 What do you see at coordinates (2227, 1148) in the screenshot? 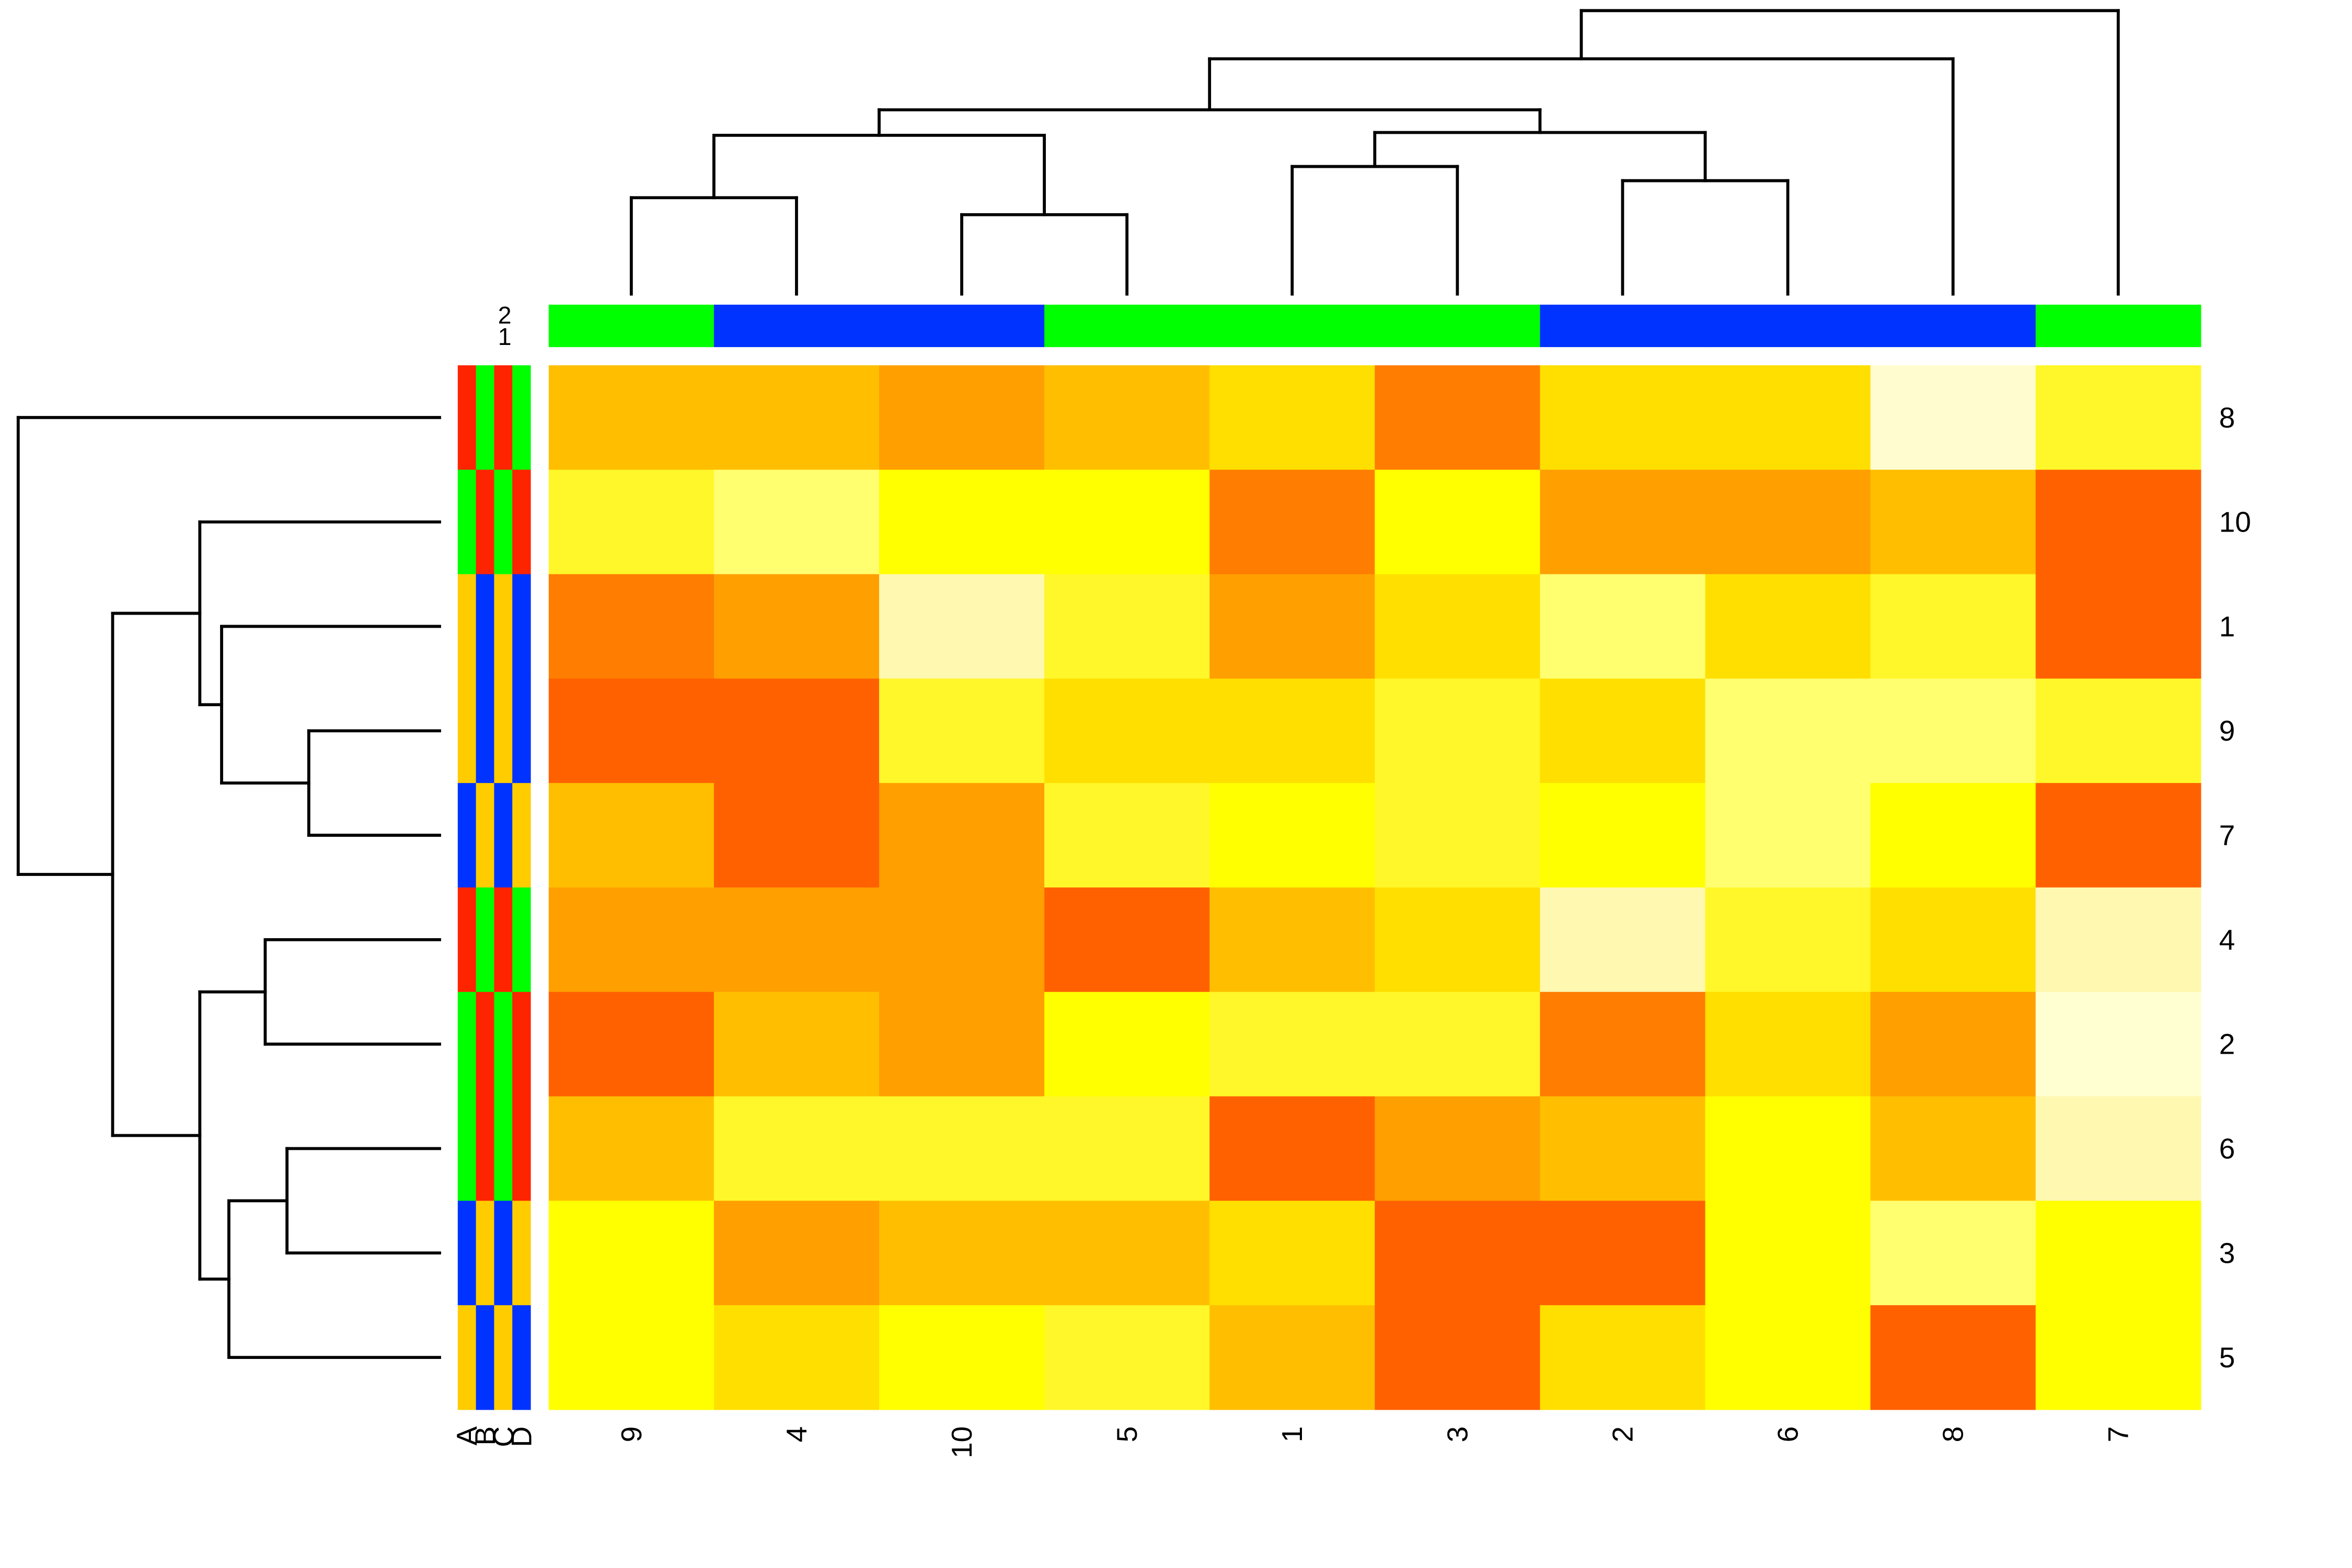
I see `row-label: 6` at bounding box center [2227, 1148].